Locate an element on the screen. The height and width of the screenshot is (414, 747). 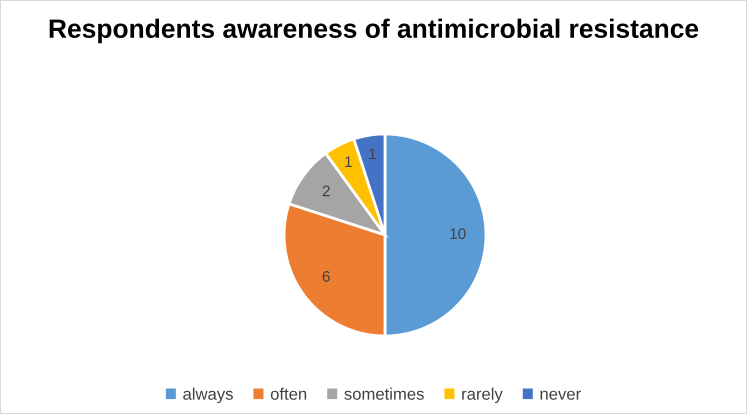
data-label: 6 is located at coordinates (326, 276).